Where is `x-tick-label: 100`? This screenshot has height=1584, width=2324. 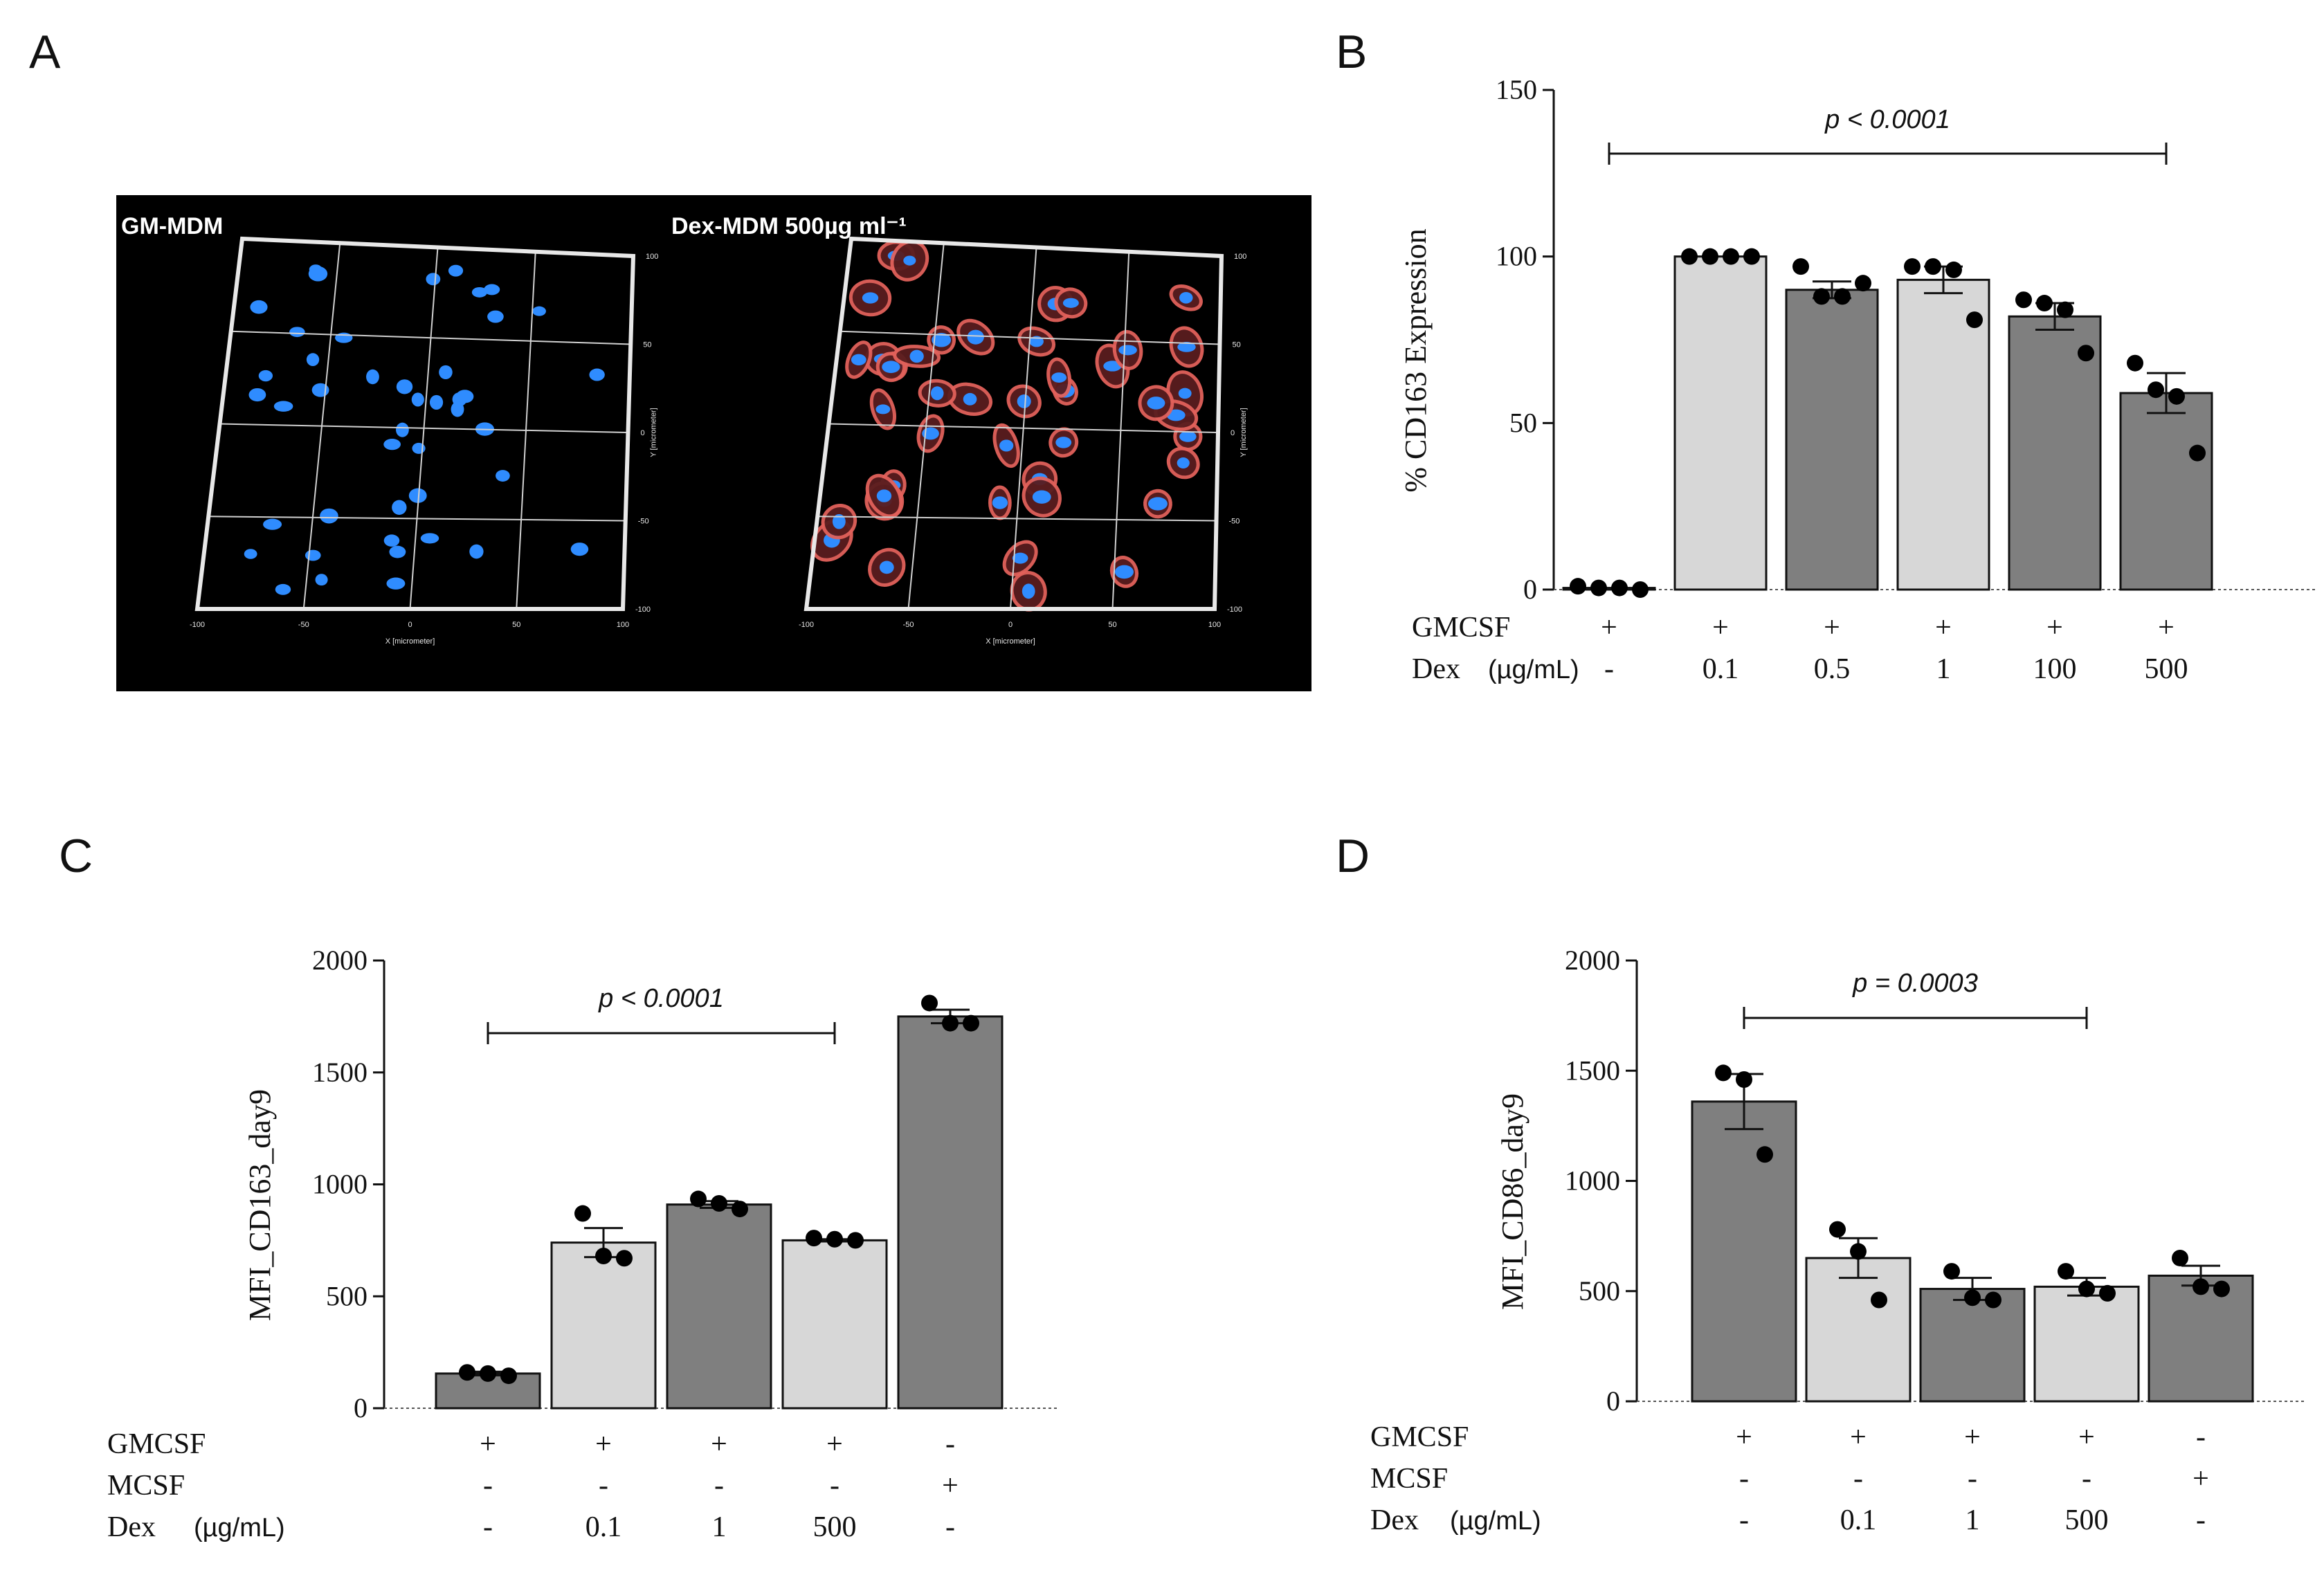
x-tick-label: 100 is located at coordinates (623, 625).